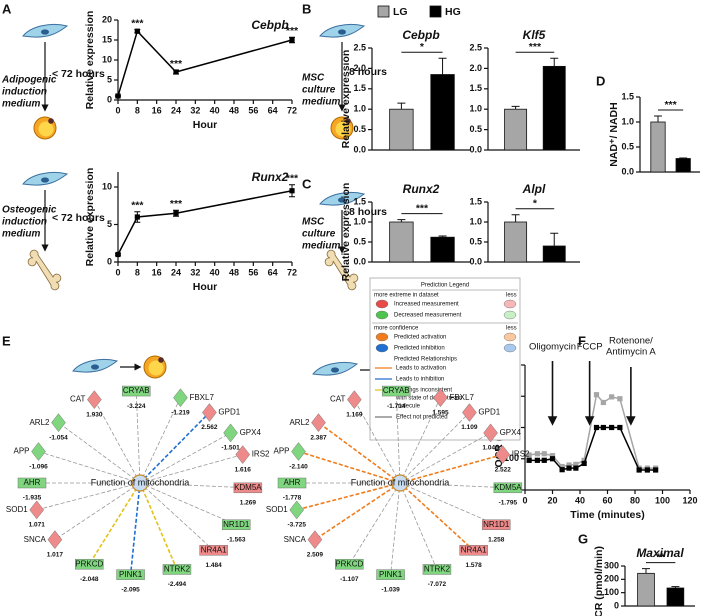 The image size is (704, 616). What do you see at coordinates (425, 360) in the screenshot?
I see `legend-text: Predicted Relationships` at bounding box center [425, 360].